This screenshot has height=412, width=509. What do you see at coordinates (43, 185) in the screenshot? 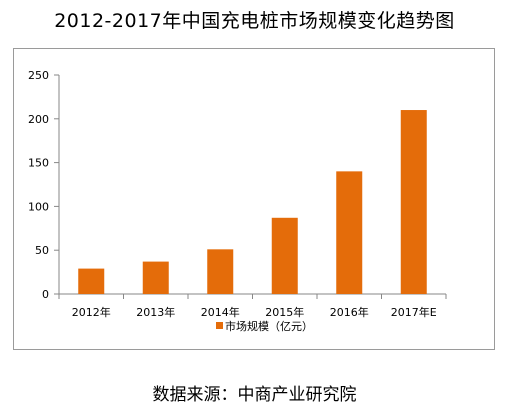
I see `y-axis-ticks: 0 50 100 150 200 250` at bounding box center [43, 185].